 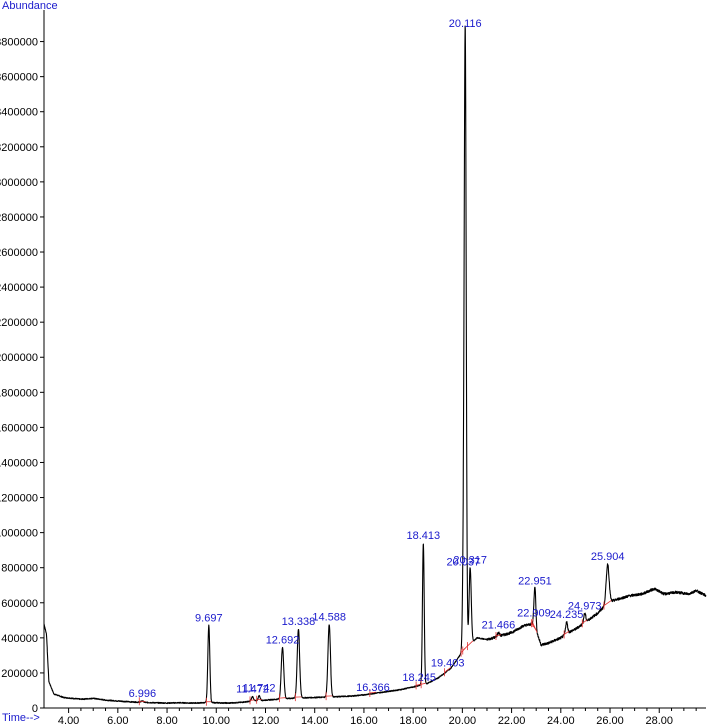 I want to click on y-tick-label: 1800000, so click(x=19, y=393).